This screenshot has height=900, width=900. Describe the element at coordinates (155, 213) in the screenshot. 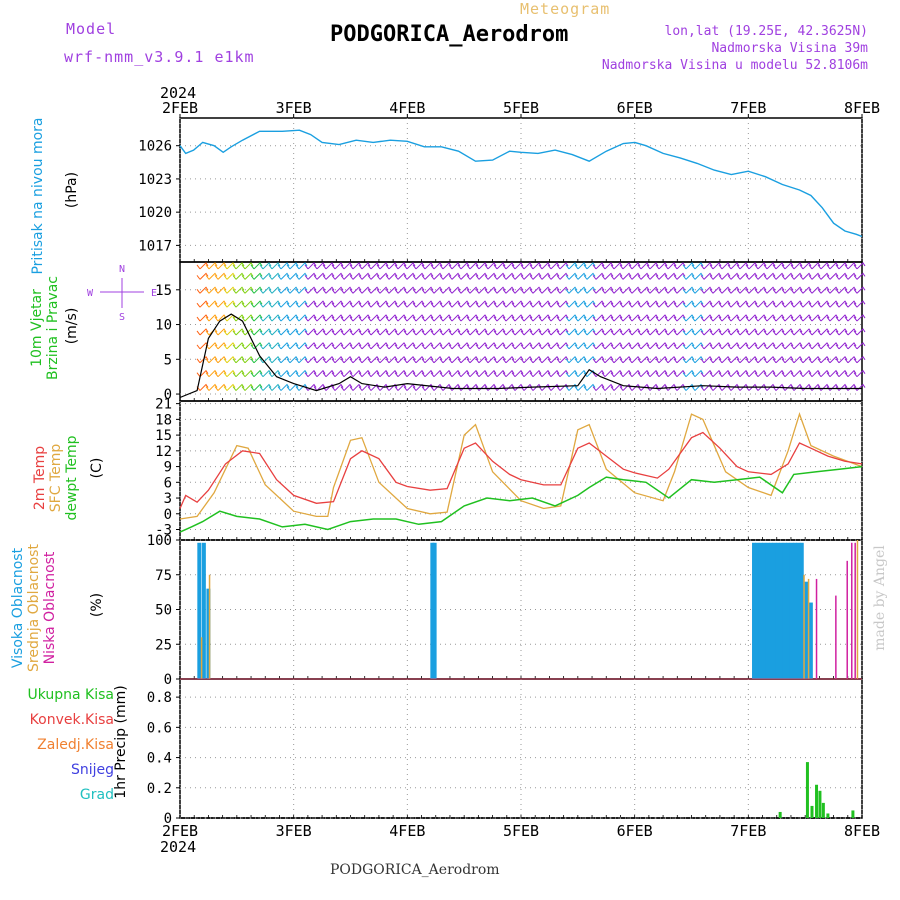

I see `y-tick-0-1020: 1020` at that location.